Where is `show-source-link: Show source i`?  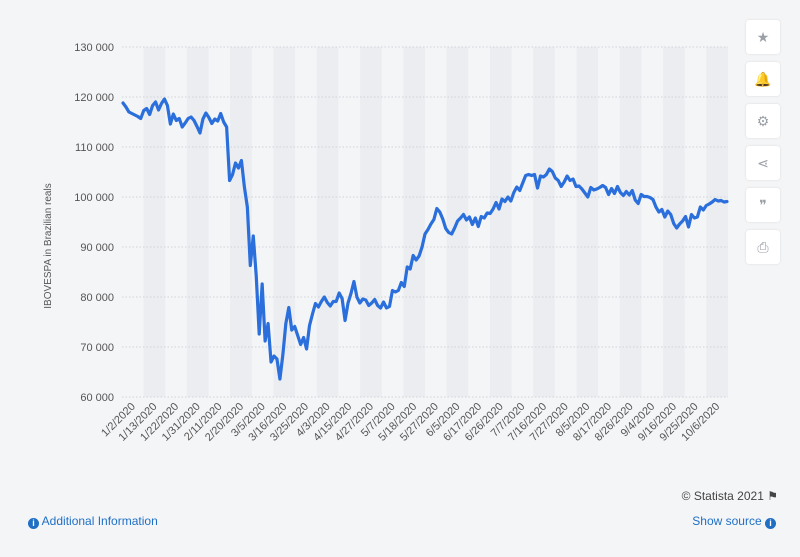
show-source-link: Show source i is located at coordinates (734, 521).